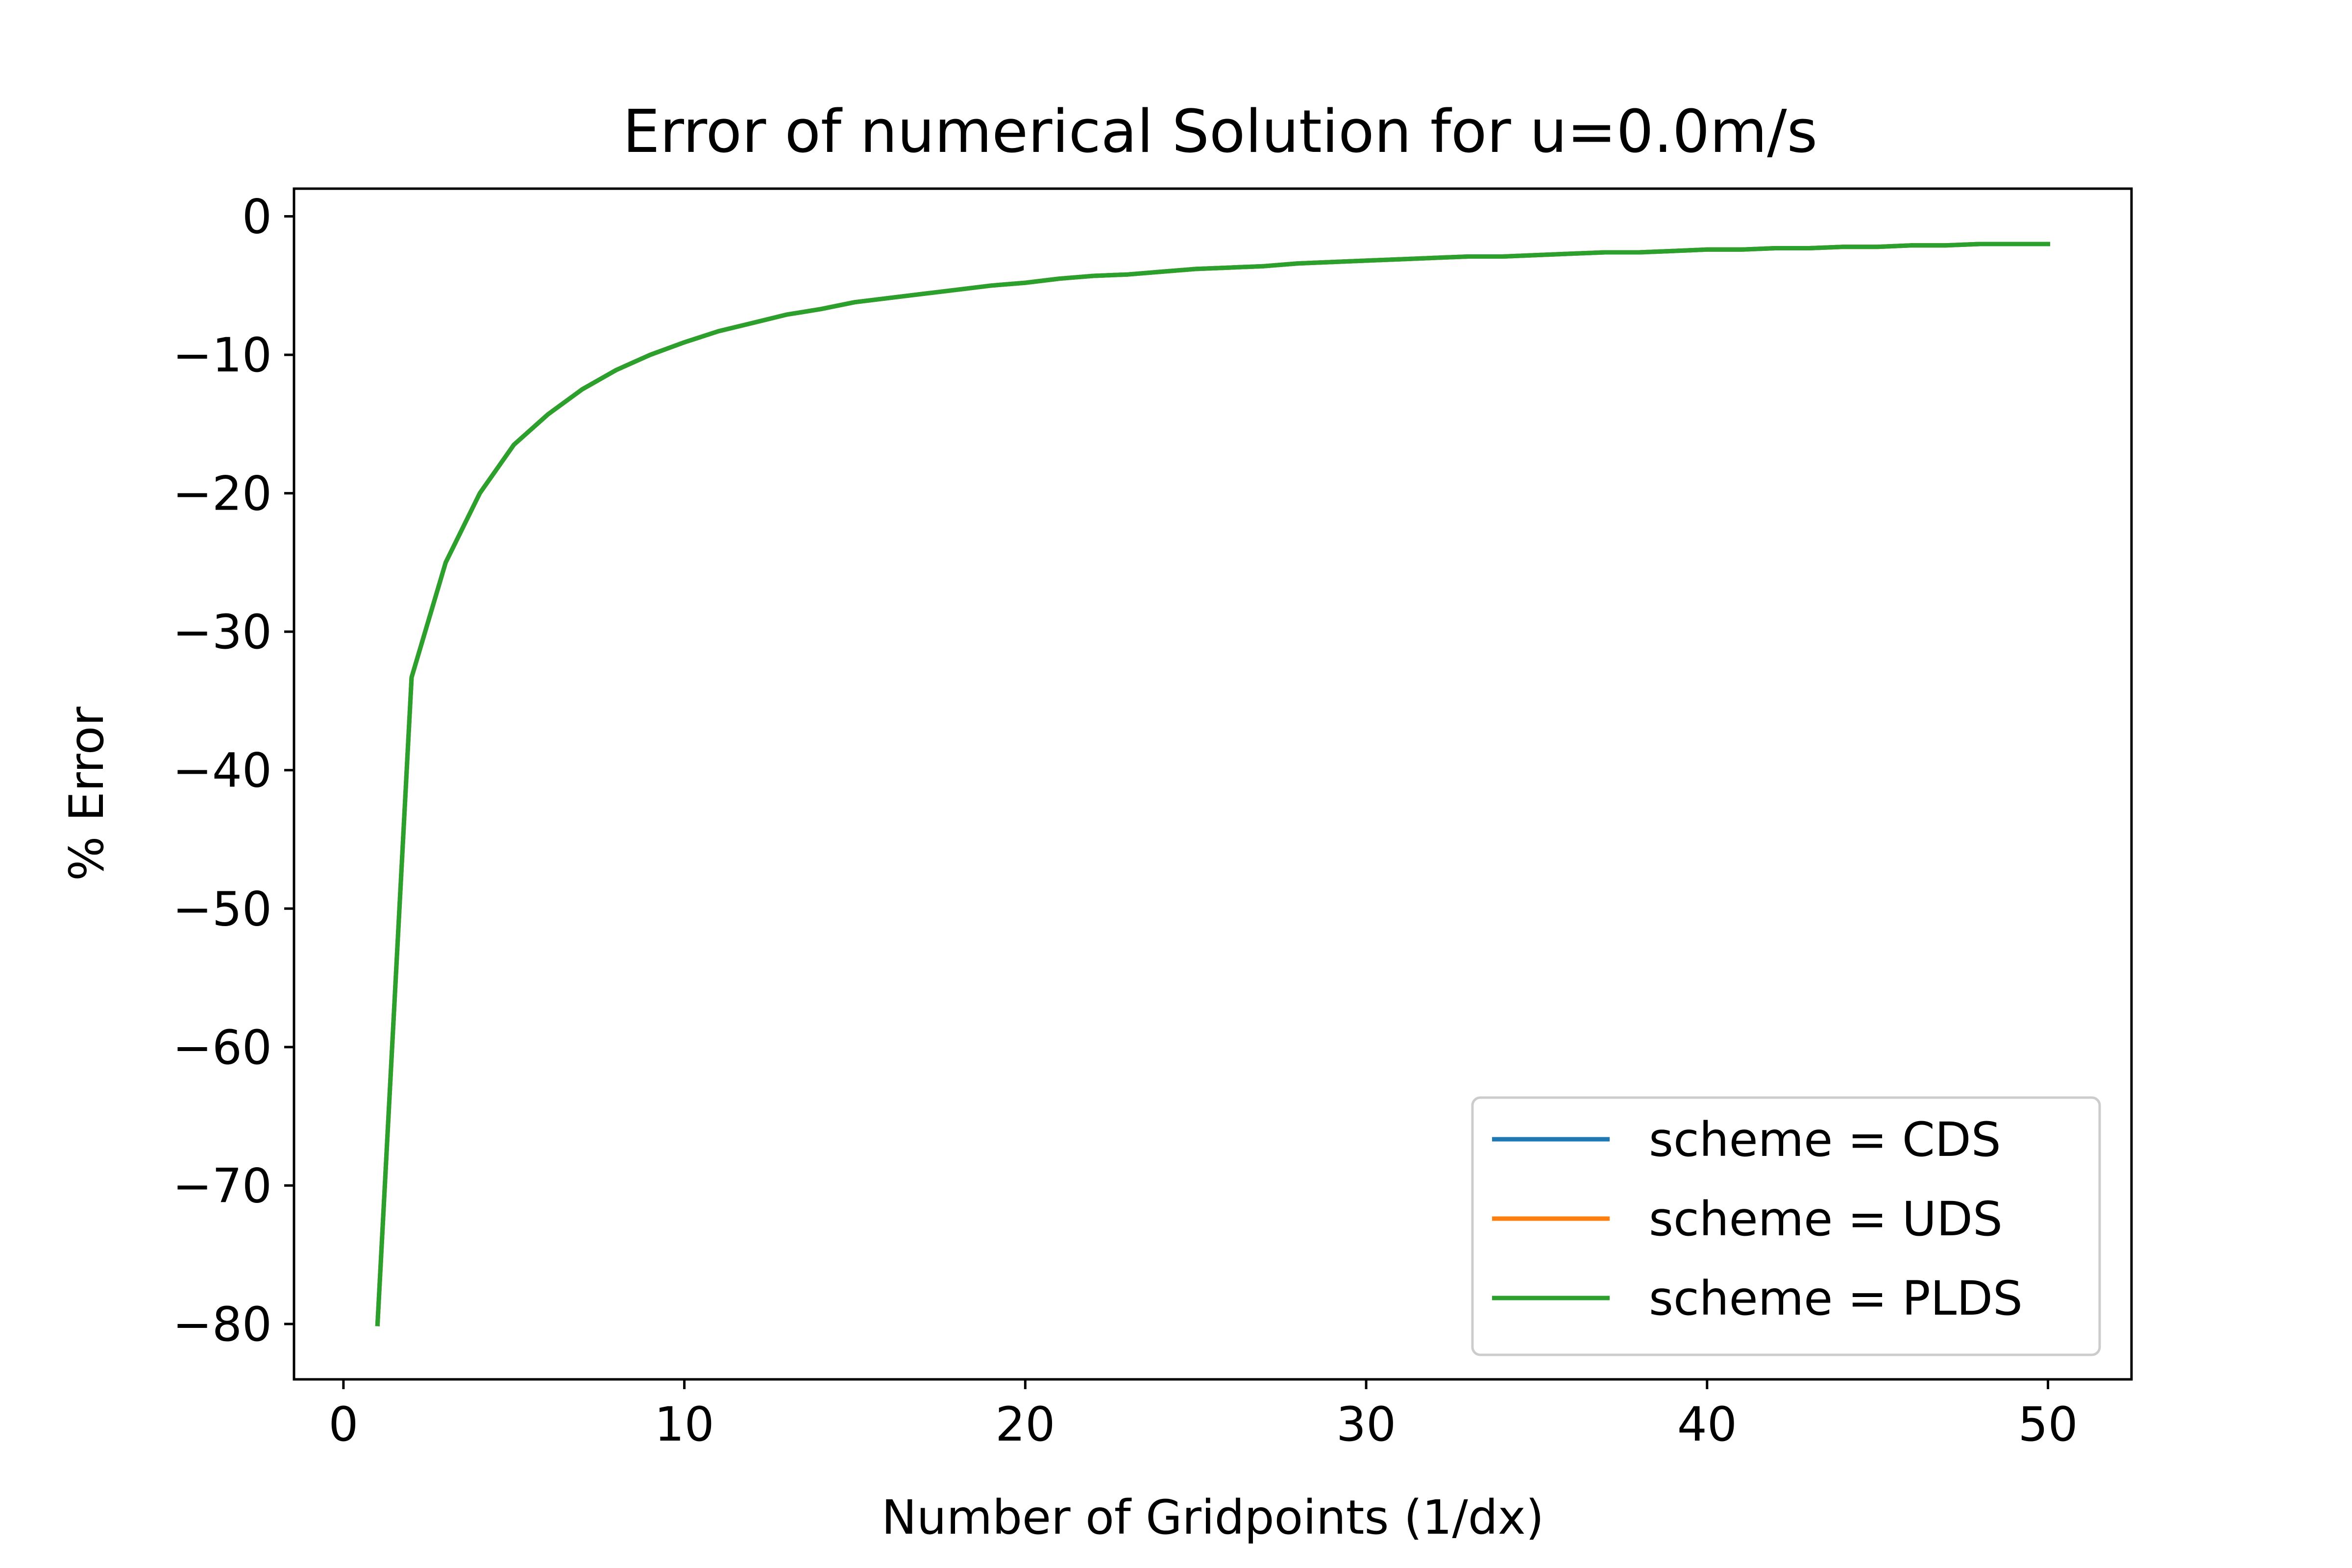  What do you see at coordinates (222, 632) in the screenshot?
I see `y-tick-label: −30` at bounding box center [222, 632].